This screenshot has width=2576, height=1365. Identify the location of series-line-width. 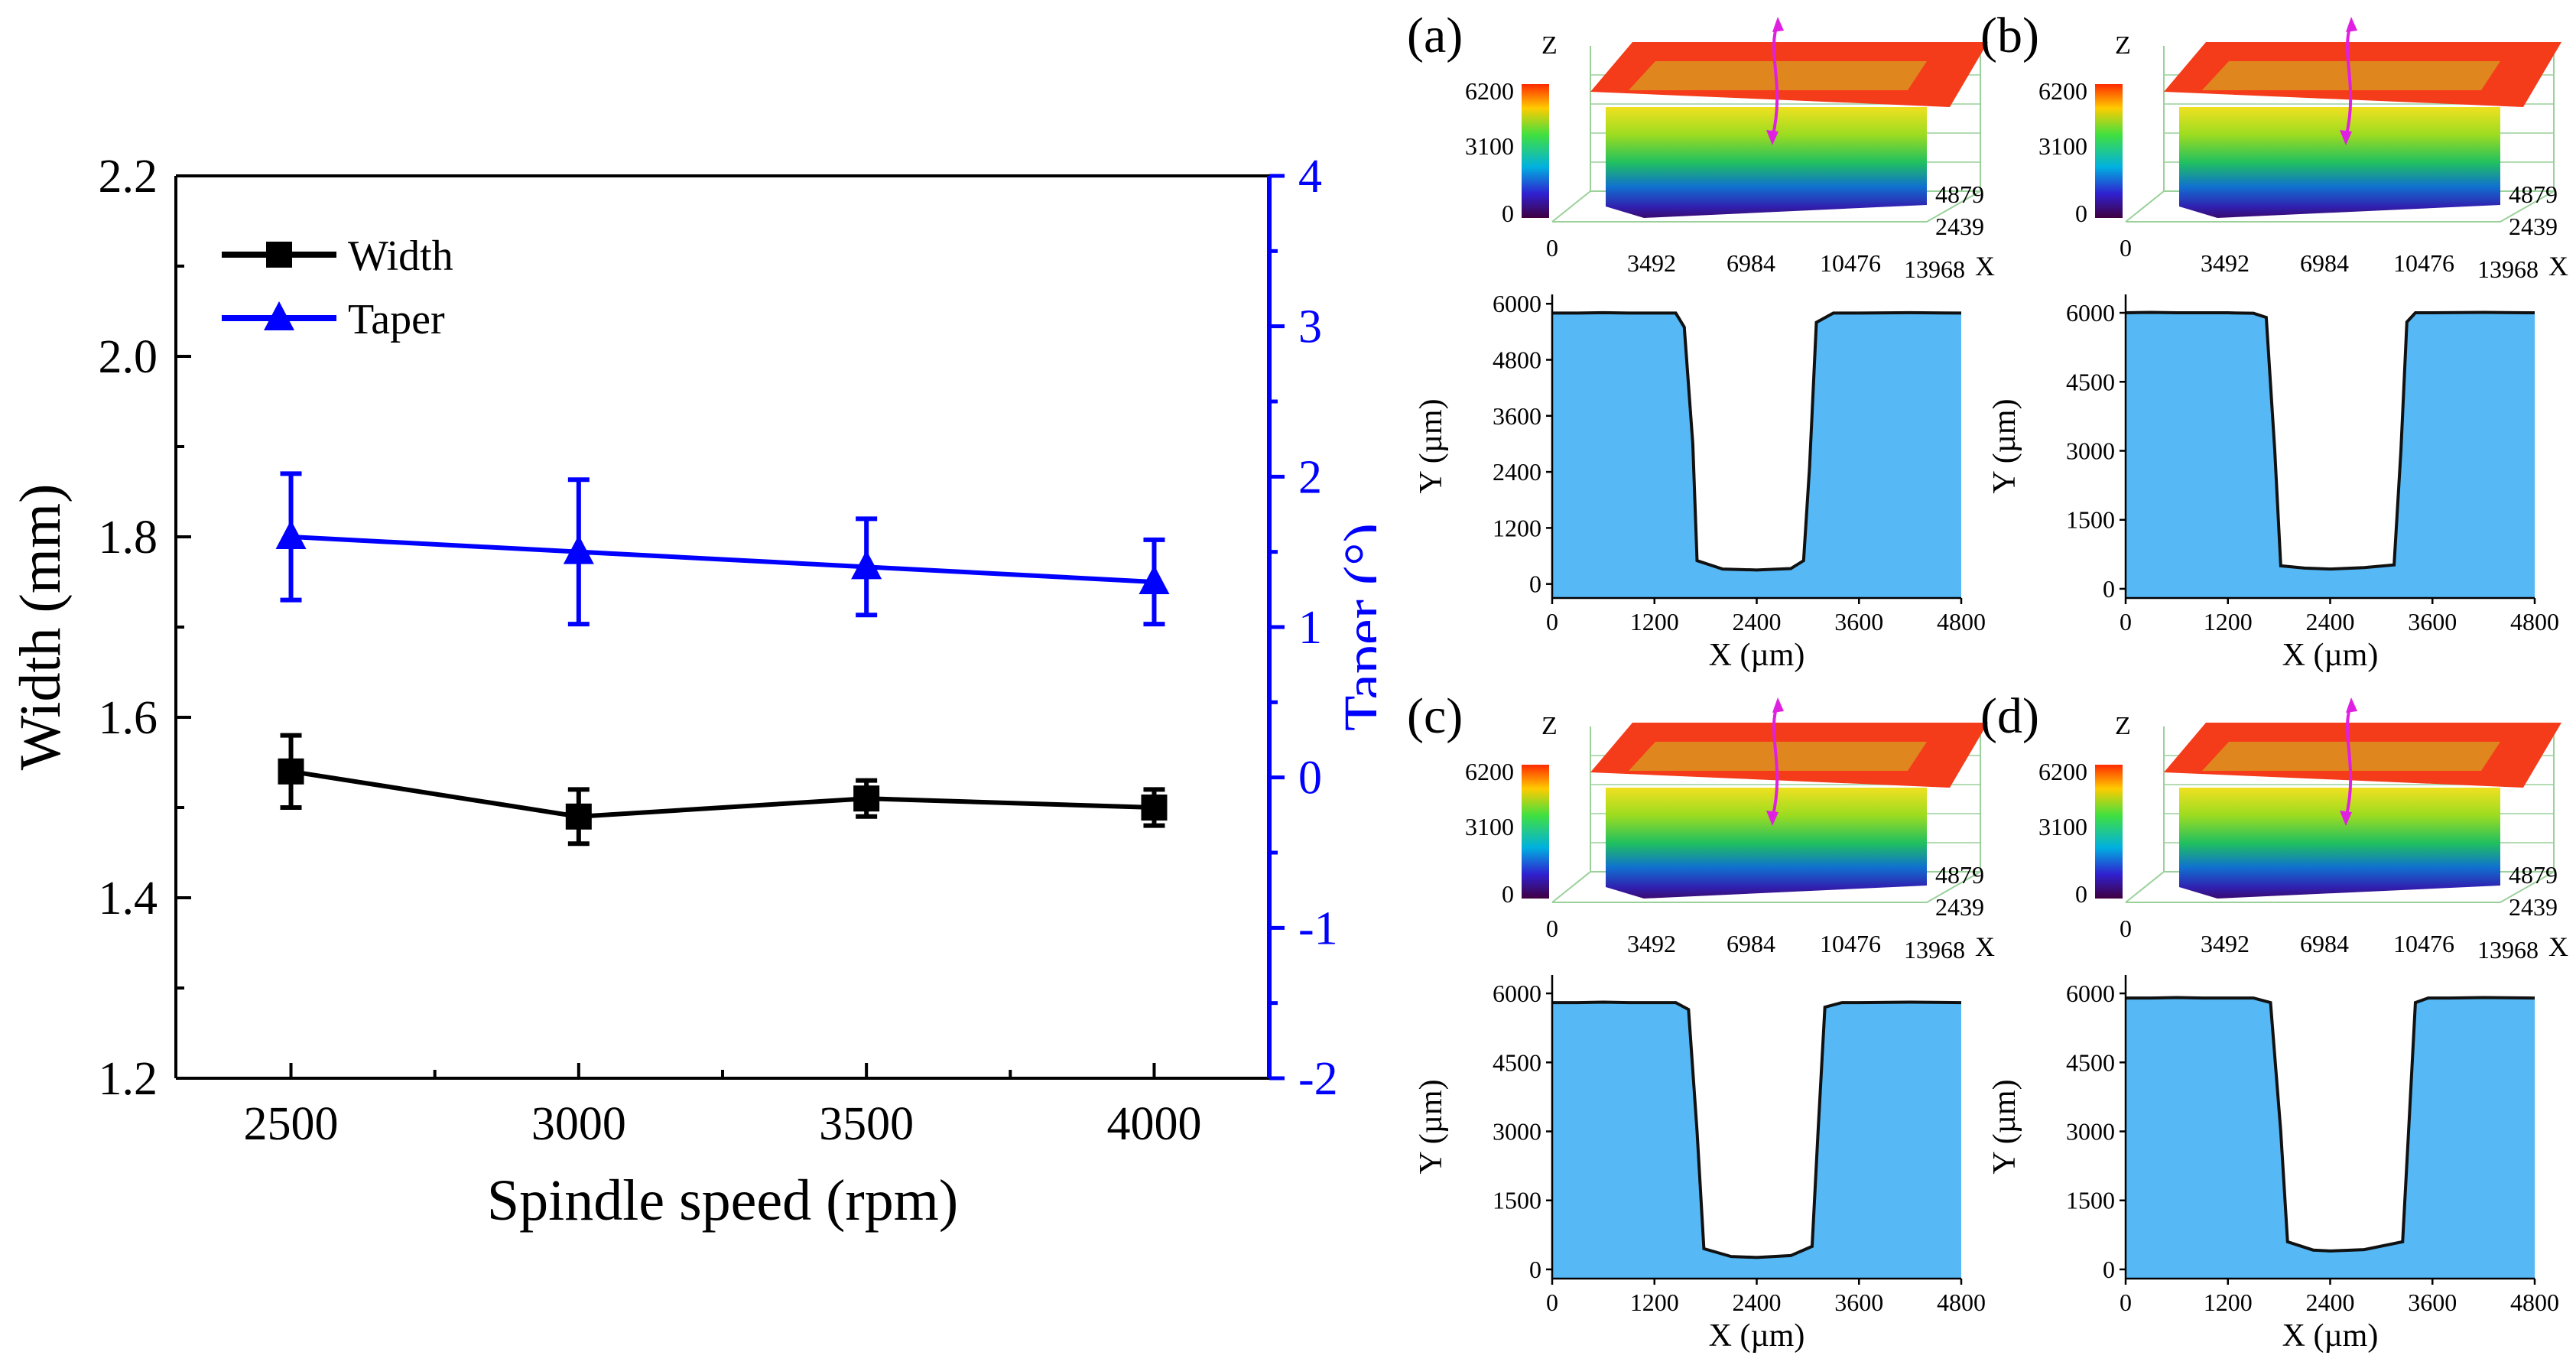
(723, 794).